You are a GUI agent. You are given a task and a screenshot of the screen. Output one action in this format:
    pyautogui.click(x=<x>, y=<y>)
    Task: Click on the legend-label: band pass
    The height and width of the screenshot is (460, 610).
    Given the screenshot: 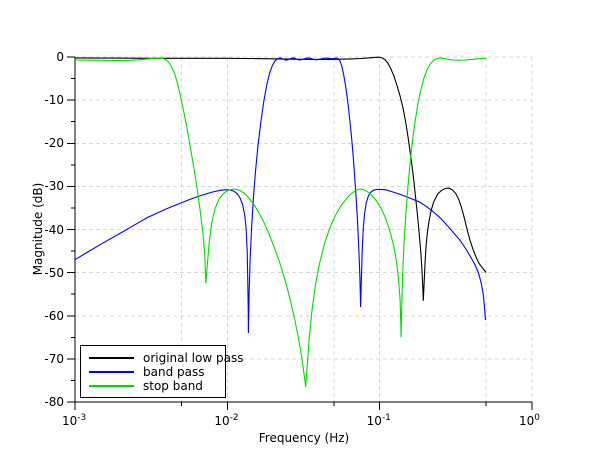 What is the action you would take?
    pyautogui.click(x=174, y=372)
    